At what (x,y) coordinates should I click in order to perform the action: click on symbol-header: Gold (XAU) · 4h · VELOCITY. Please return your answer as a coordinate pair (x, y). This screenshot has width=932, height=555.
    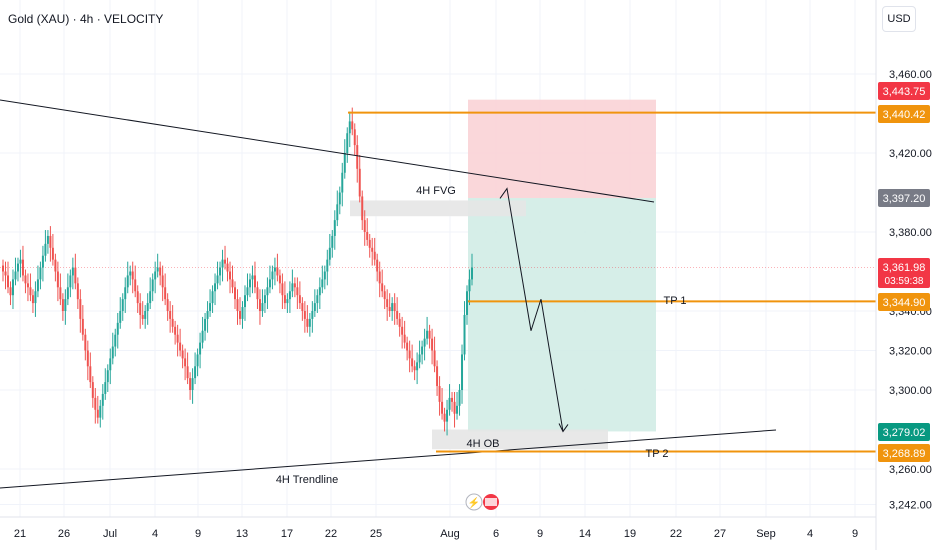
    Looking at the image, I should click on (86, 19).